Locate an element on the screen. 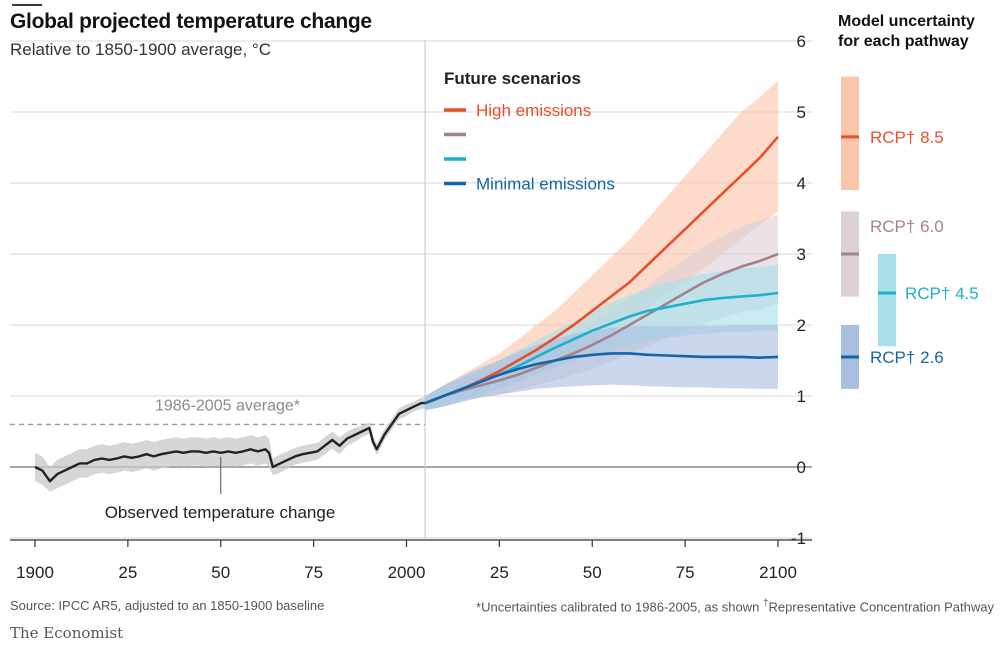 This screenshot has height=645, width=1000. x-tick-label: 2100 is located at coordinates (778, 572).